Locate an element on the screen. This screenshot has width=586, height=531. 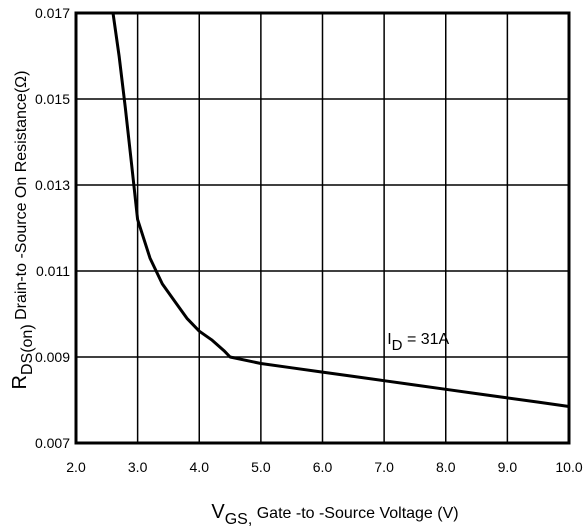
y-axis-label-sub: DS(on) is located at coordinates (27, 349).